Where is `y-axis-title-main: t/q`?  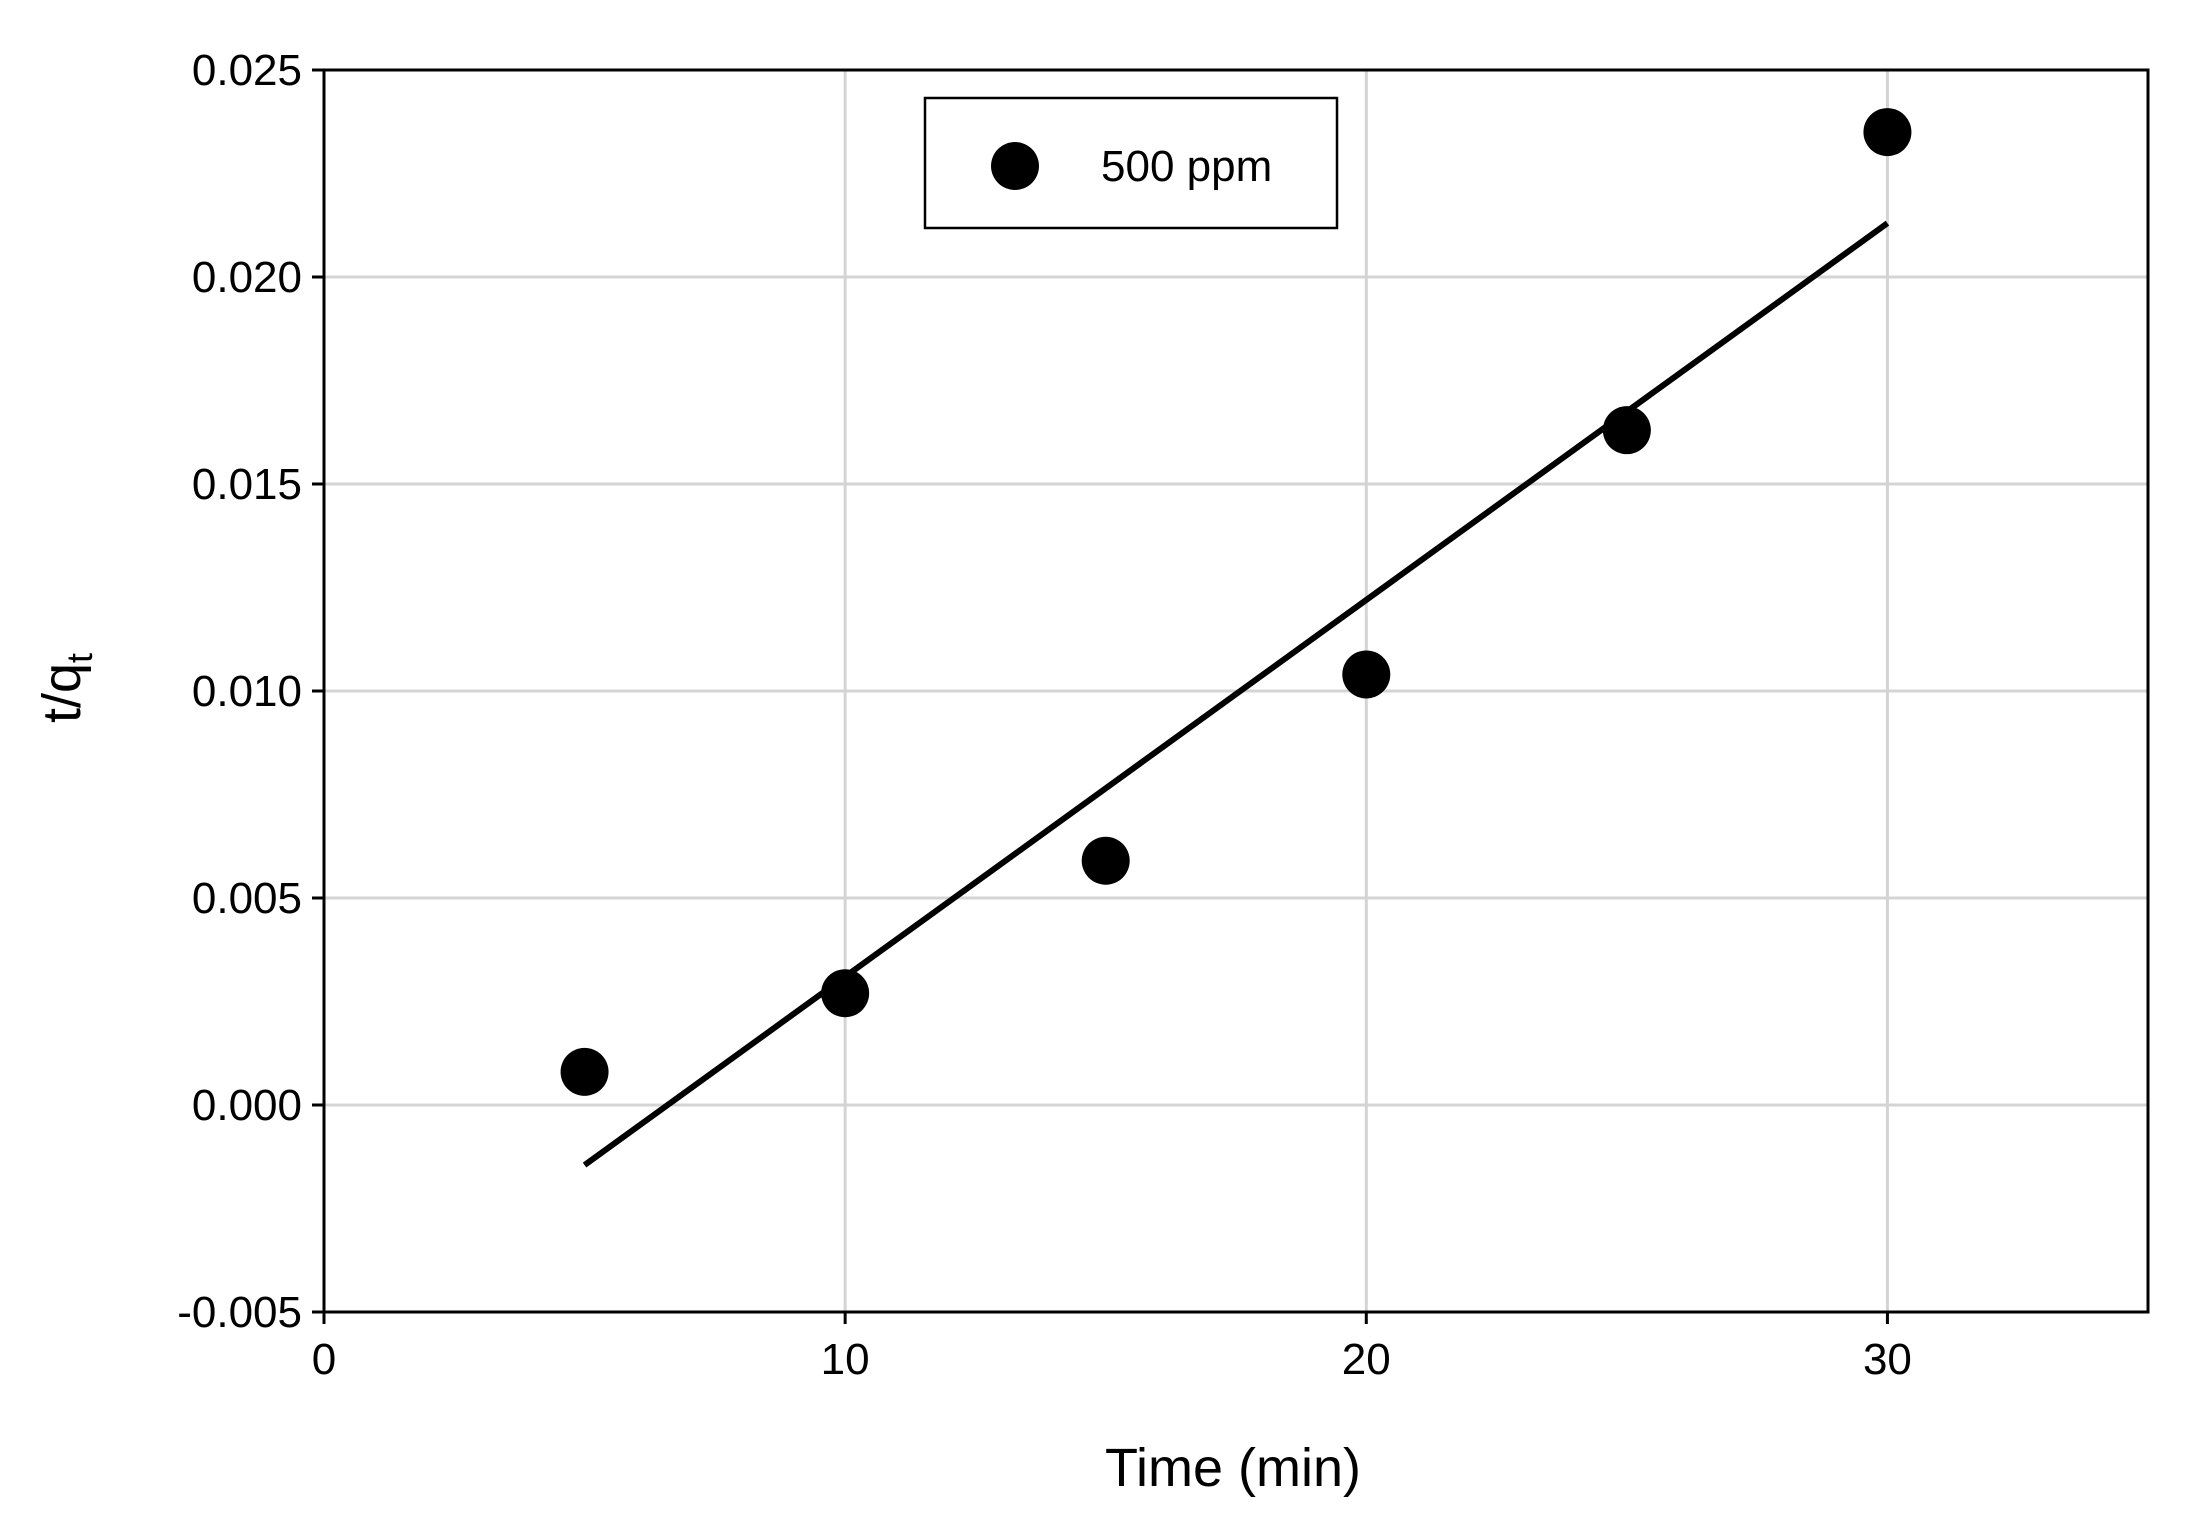
y-axis-title-main: t/q is located at coordinates (62, 693).